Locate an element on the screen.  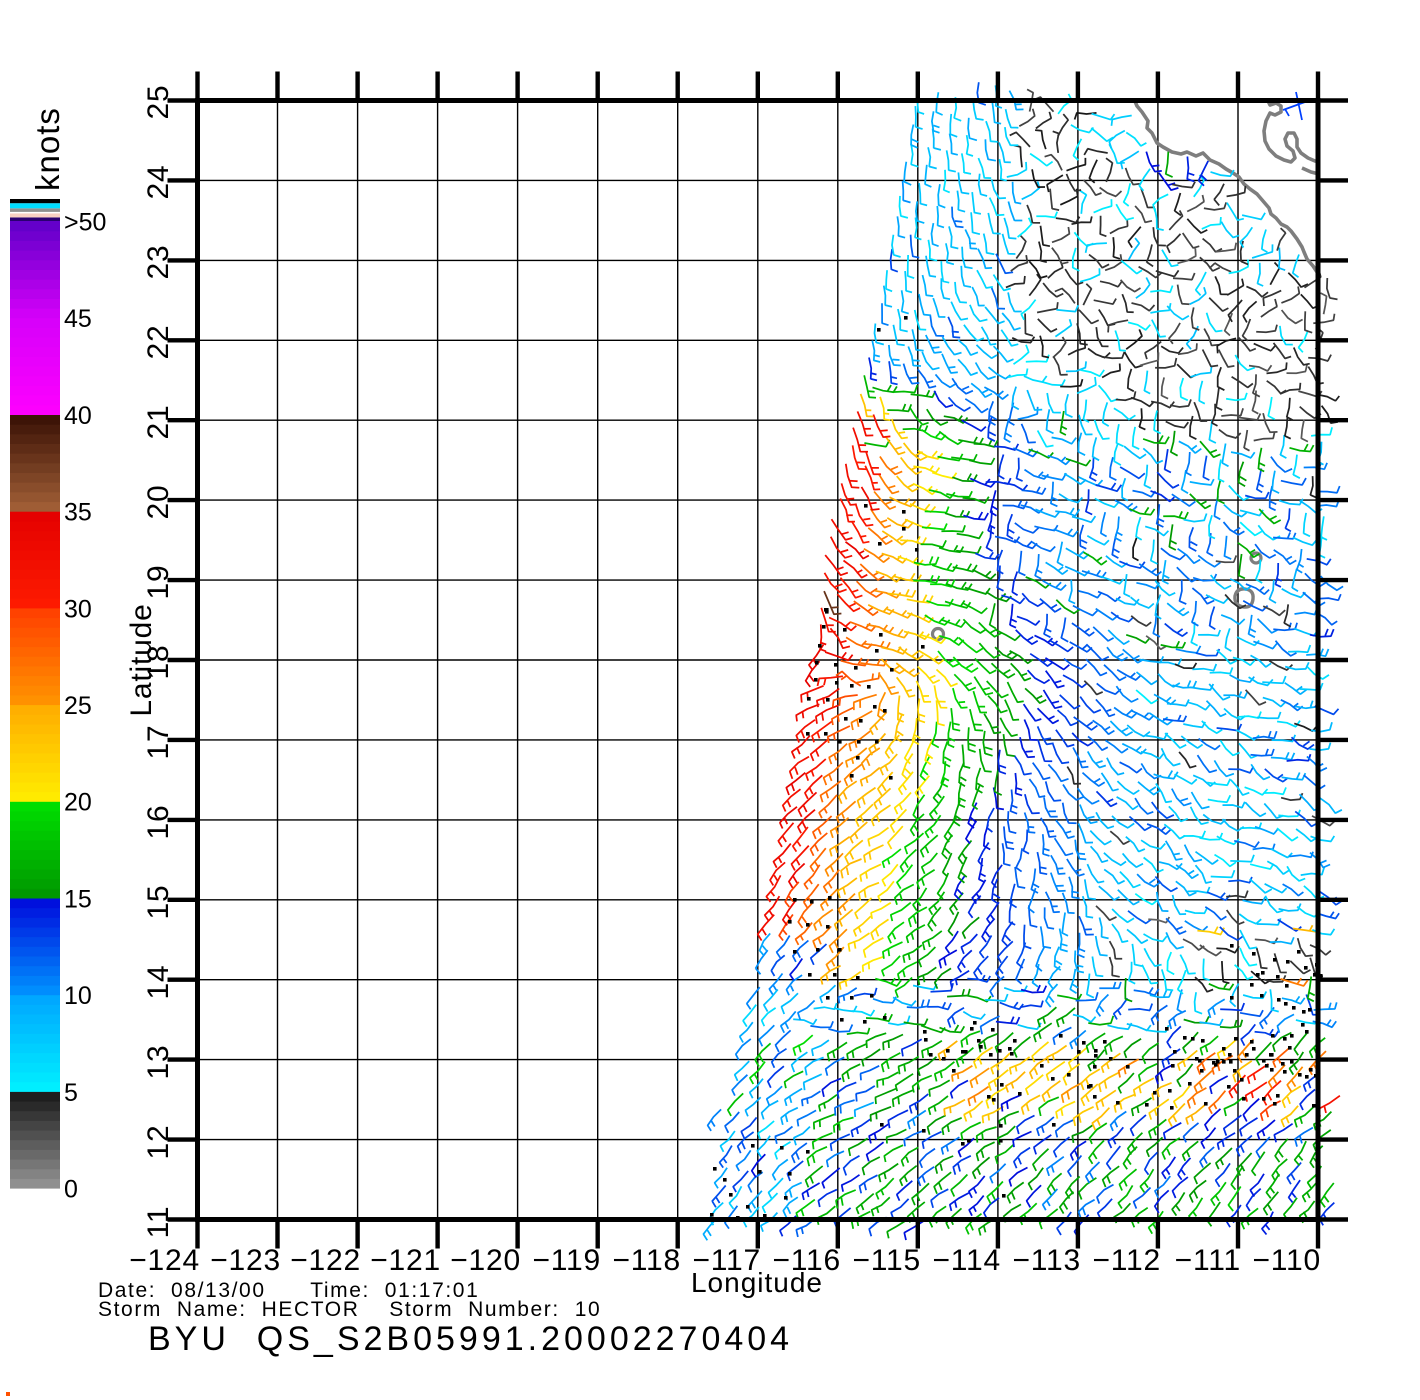
svg-text: −118 is located at coordinates (646, 1260).